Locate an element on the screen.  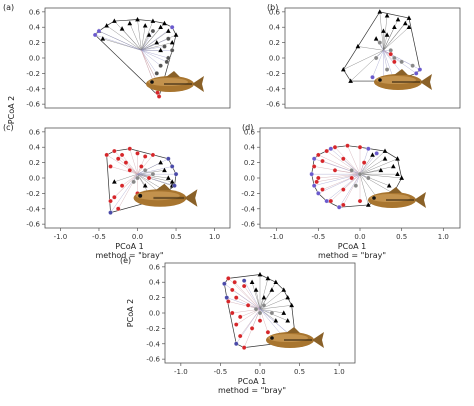
y-tick-label: -0.6 is located at coordinates (153, 360).